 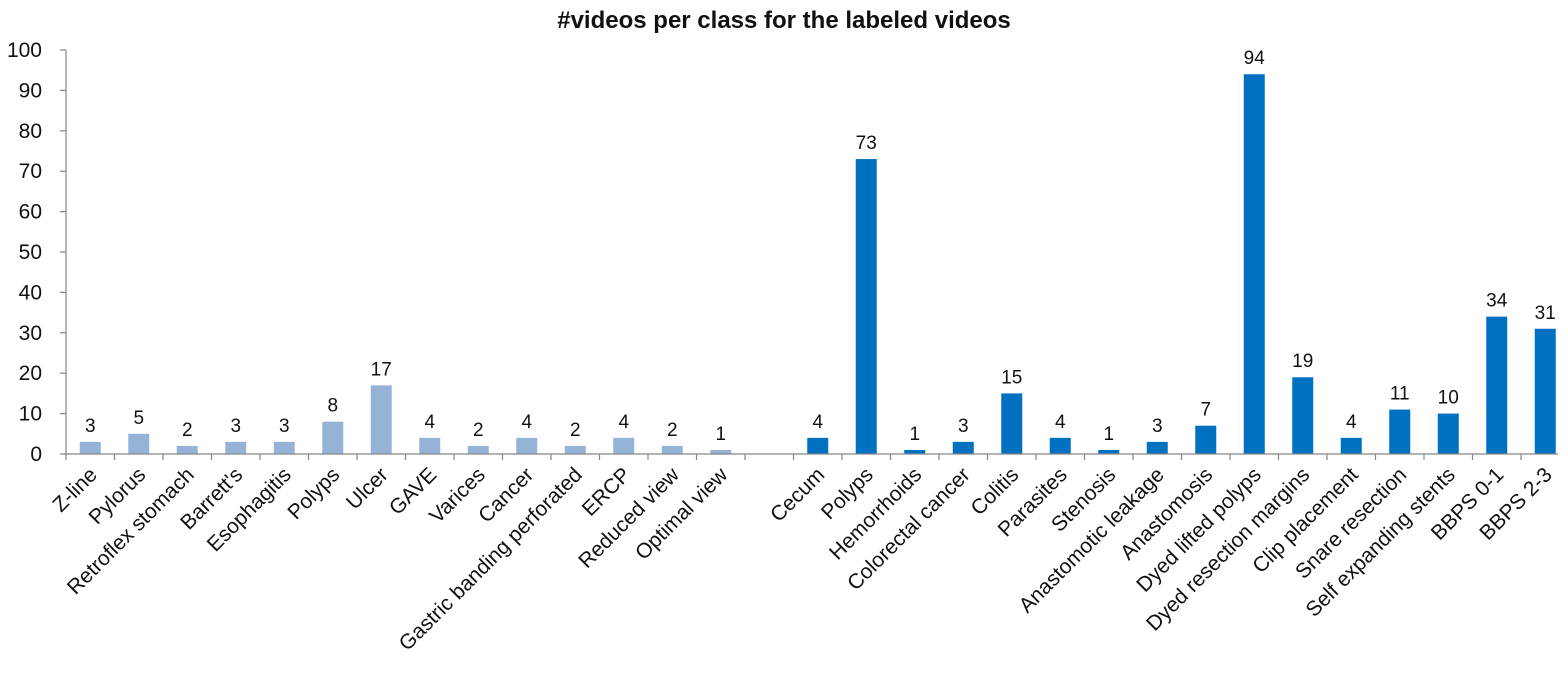 What do you see at coordinates (30, 212) in the screenshot?
I see `y-tick-label: 60` at bounding box center [30, 212].